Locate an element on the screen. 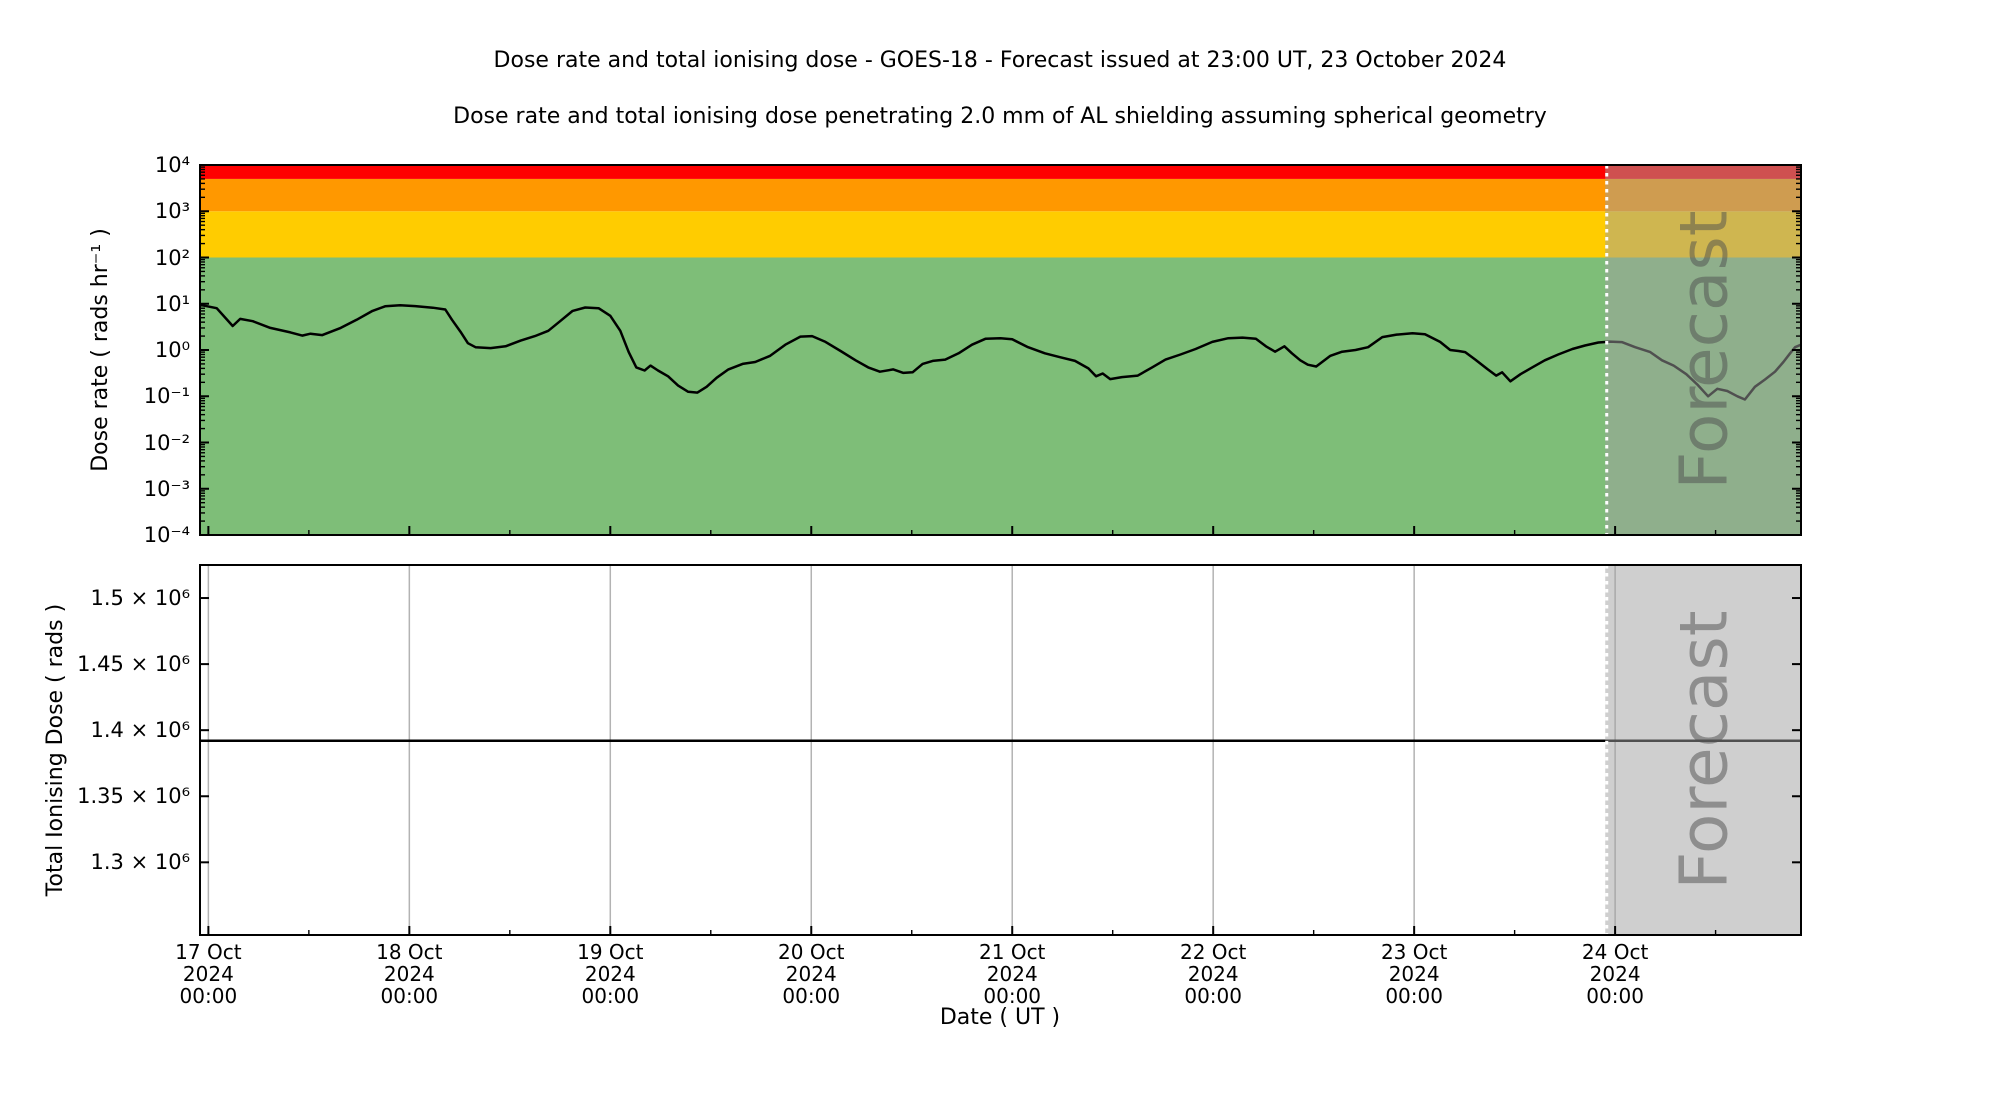 The height and width of the screenshot is (1100, 2000). total-dose-y-tick-label: 1.3 × 10⁶ is located at coordinates (140, 862).